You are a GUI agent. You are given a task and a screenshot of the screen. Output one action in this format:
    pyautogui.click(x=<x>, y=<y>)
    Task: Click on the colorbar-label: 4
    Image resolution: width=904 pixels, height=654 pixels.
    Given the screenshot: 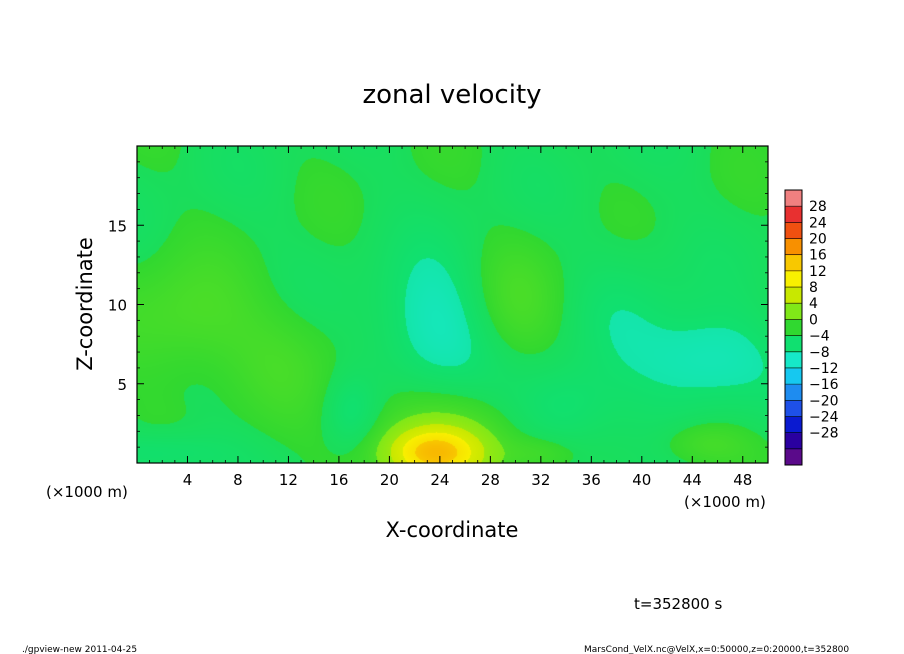 What is the action you would take?
    pyautogui.click(x=813, y=304)
    